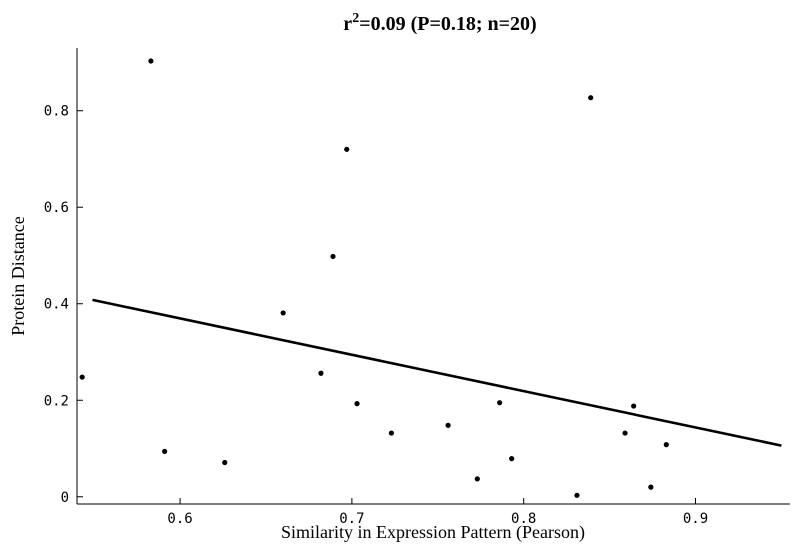 Image resolution: width=796 pixels, height=548 pixels. What do you see at coordinates (351, 519) in the screenshot?
I see `x-tick-label: 0.7` at bounding box center [351, 519].